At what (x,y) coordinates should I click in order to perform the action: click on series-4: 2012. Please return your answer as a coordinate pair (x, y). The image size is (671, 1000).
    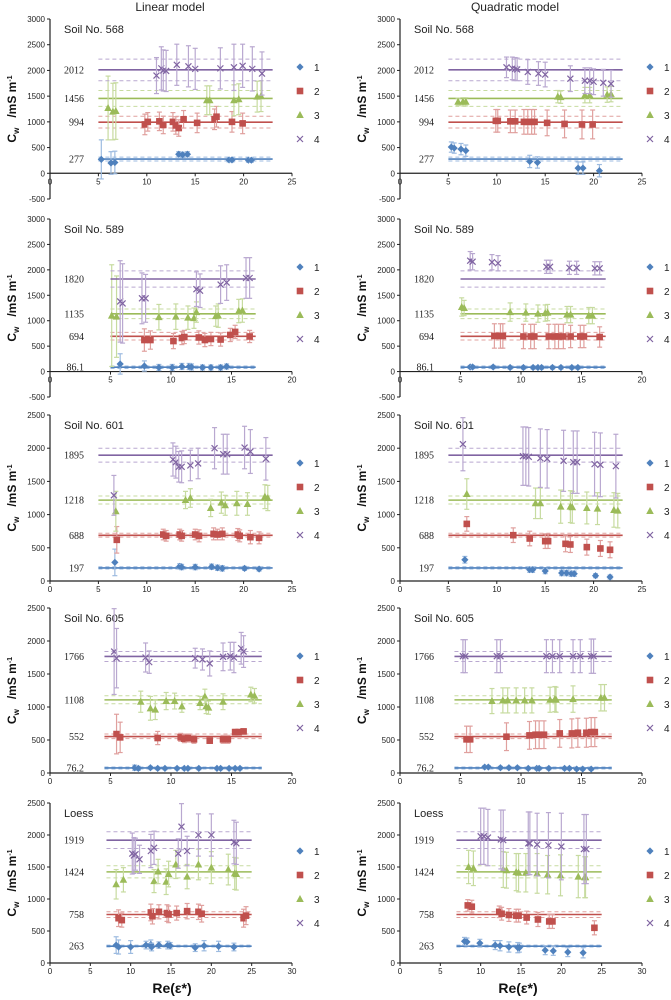
    Looking at the image, I should click on (518, 77).